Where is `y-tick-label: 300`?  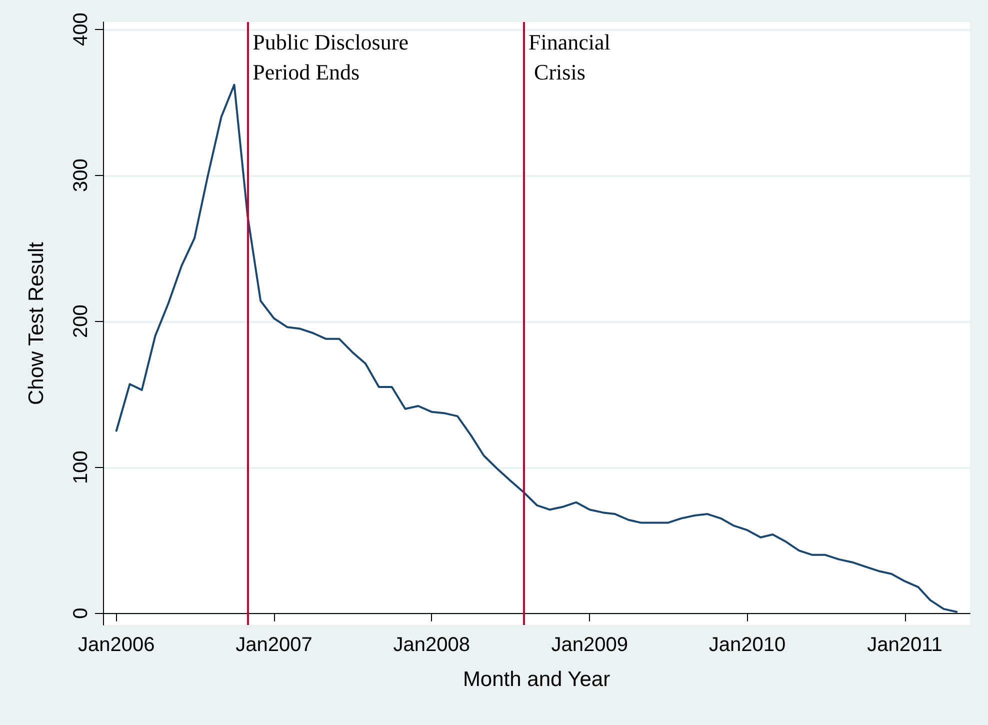
y-tick-label: 300 is located at coordinates (81, 175).